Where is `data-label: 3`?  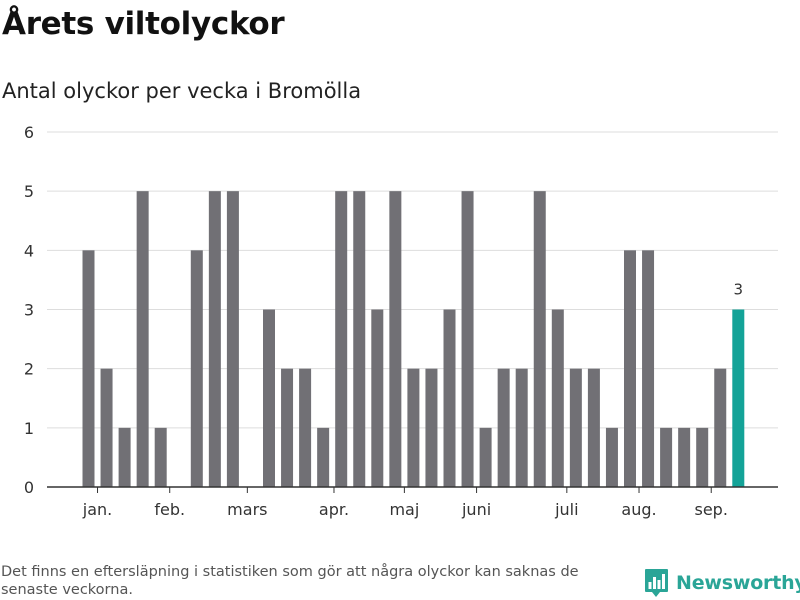
data-label: 3 is located at coordinates (739, 290).